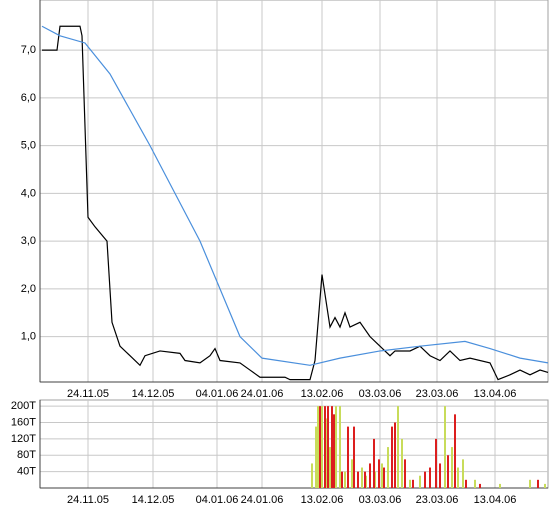 The width and height of the screenshot is (550, 512). I want to click on y-tick-label: 7,0, so click(28, 50).